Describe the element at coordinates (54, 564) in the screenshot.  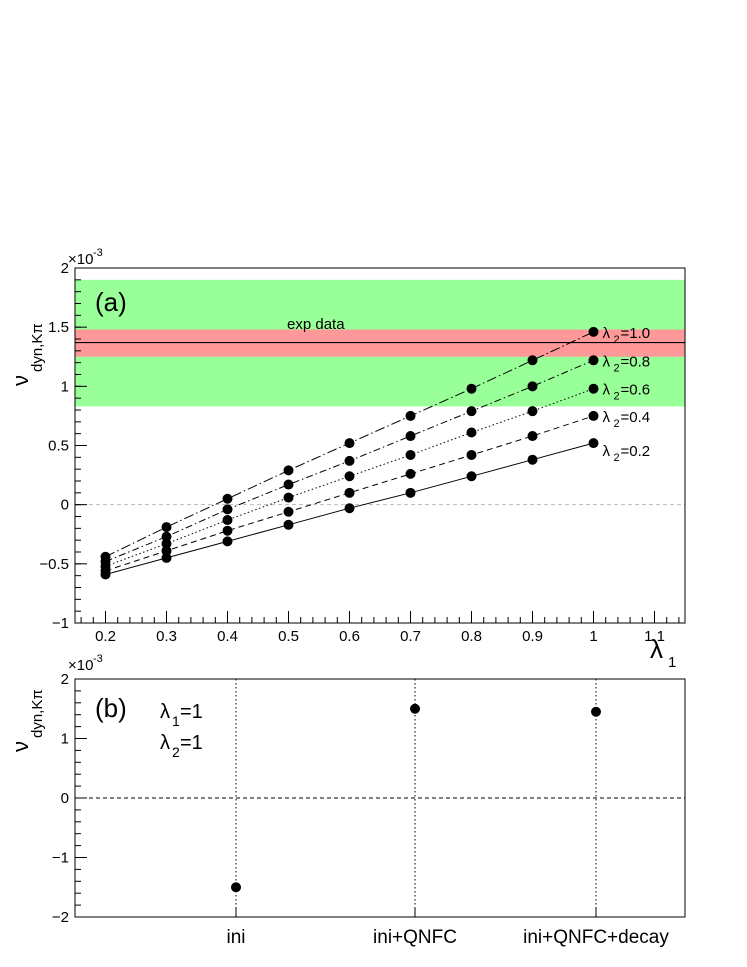
I see `y-tick-label: −0.5` at that location.